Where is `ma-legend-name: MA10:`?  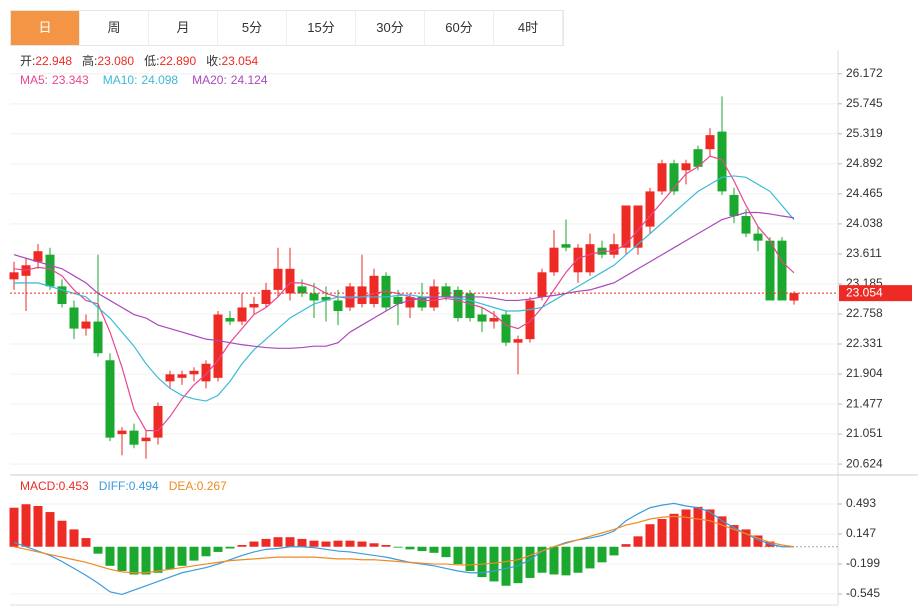 ma-legend-name: MA10: is located at coordinates (120, 80).